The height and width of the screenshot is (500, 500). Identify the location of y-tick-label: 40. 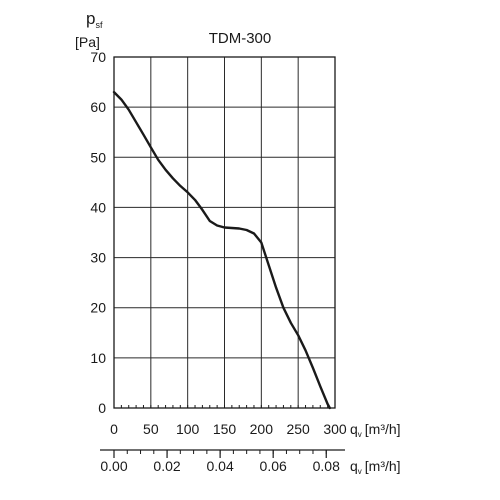
(98, 207).